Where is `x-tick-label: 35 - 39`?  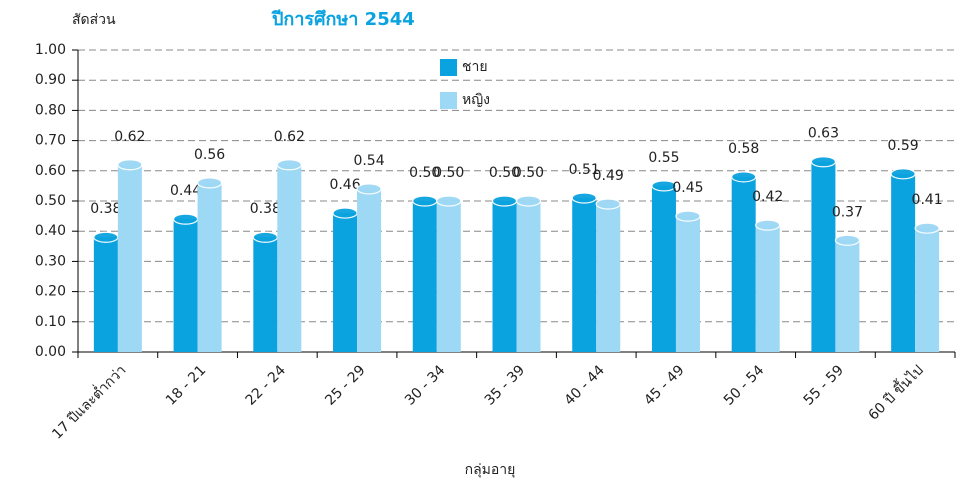
x-tick-label: 35 - 39 is located at coordinates (505, 385).